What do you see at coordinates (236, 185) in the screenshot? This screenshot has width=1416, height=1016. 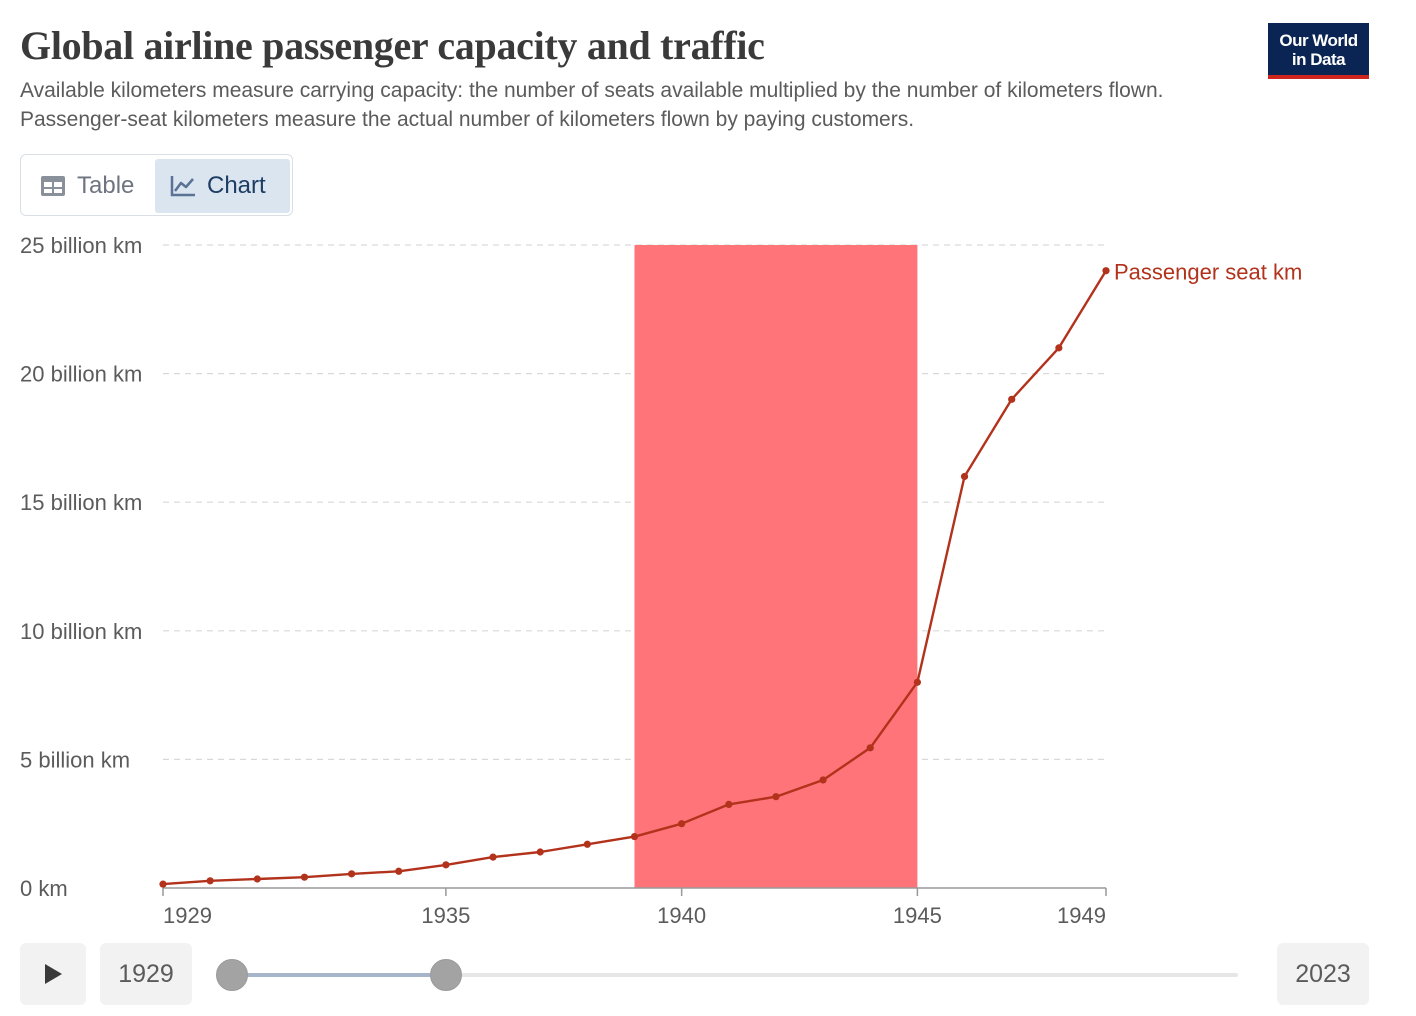 I see `tab-chart-label: Chart` at bounding box center [236, 185].